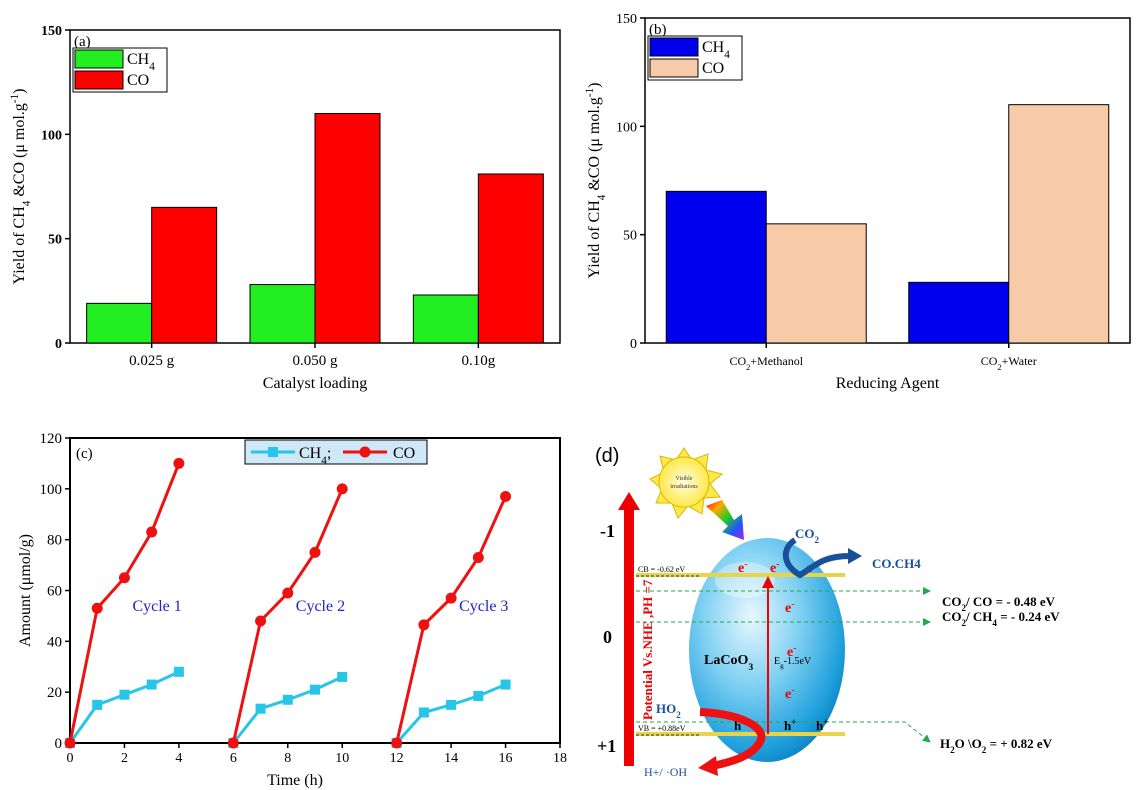 This screenshot has height=790, width=1137. I want to click on y-axis-label: Yield of CH4 &CO (μ mol.g-1), so click(596, 181).